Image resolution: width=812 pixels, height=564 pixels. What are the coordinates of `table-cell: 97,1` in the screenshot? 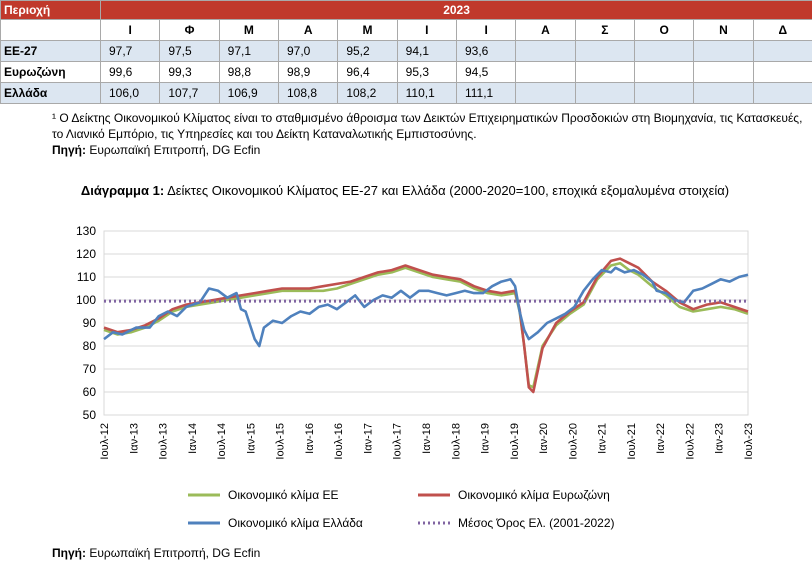 It's located at (248, 51).